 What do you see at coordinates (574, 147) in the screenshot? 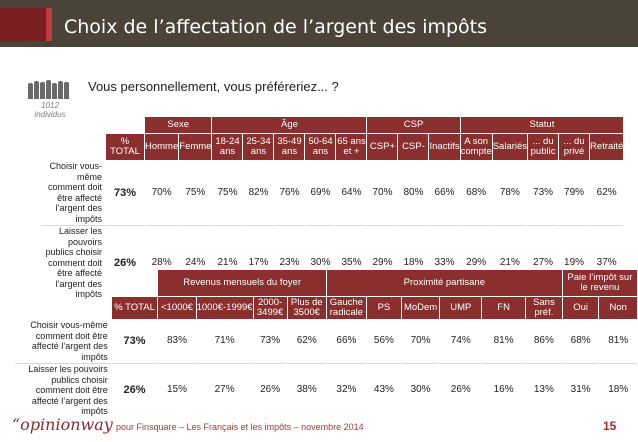
I see `col-prive: ... du privé` at bounding box center [574, 147].